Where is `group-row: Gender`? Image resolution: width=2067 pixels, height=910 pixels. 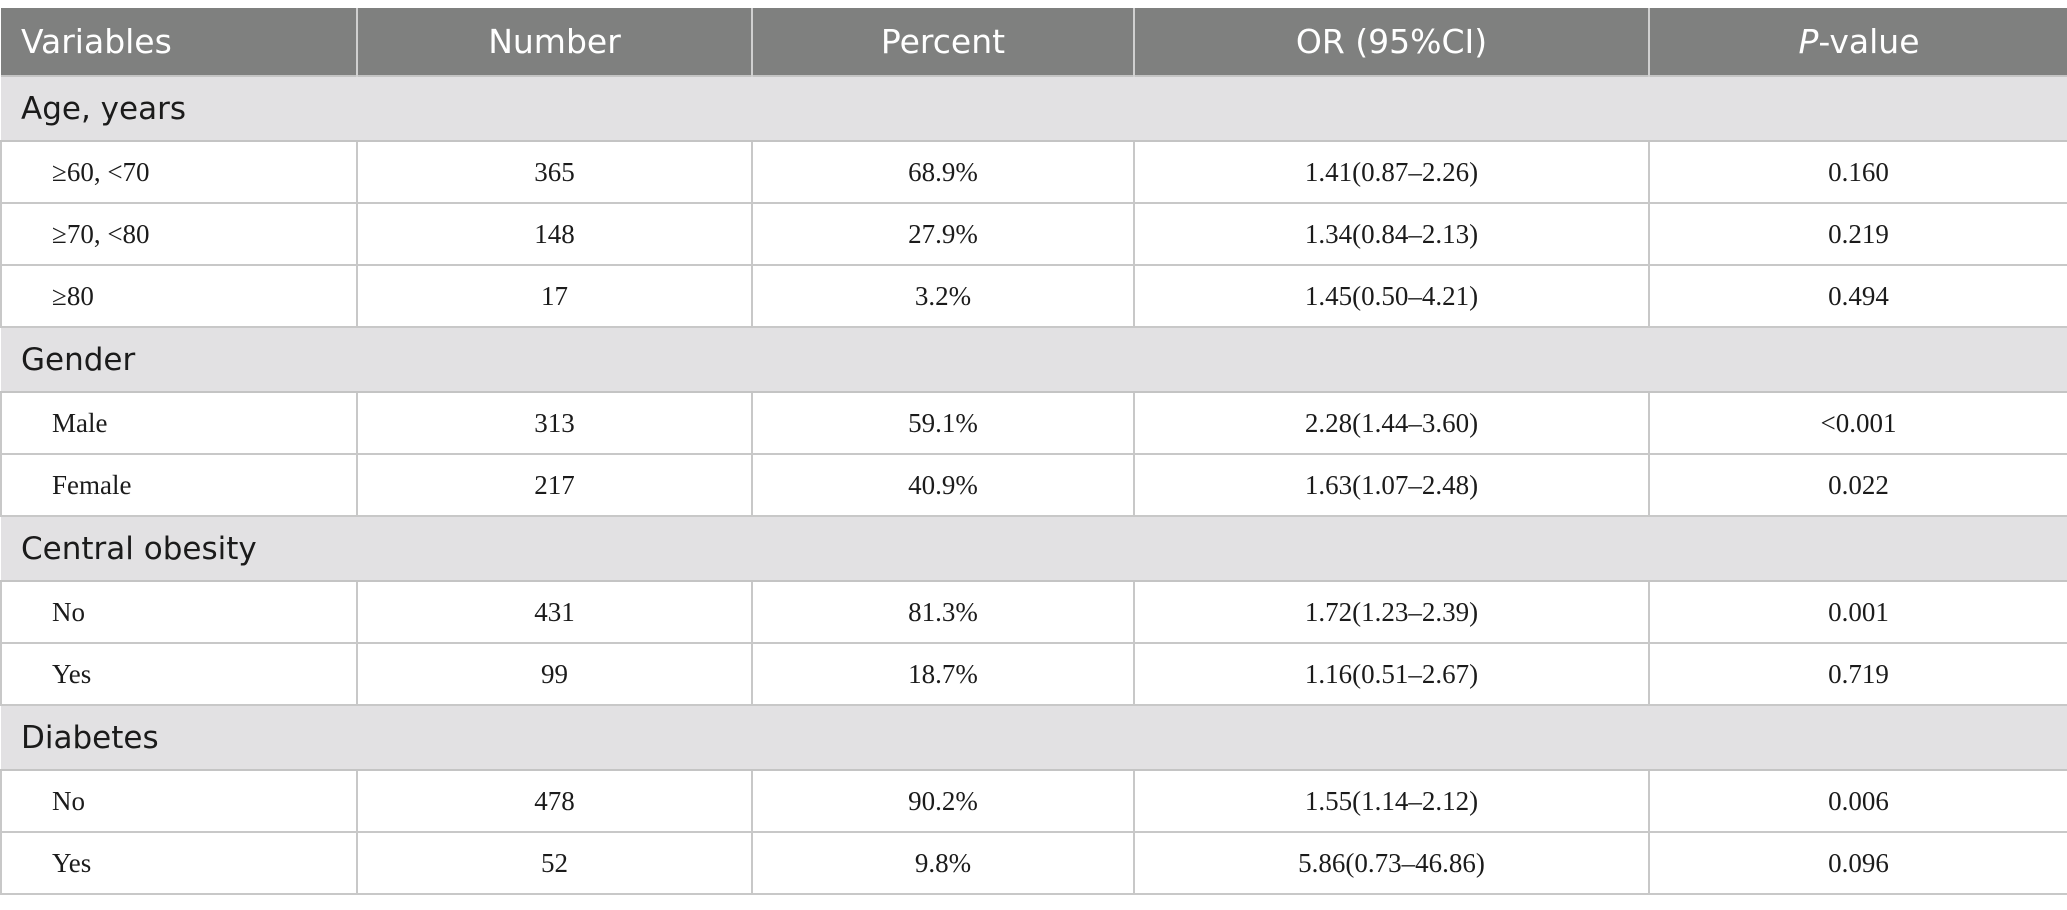 group-row: Gender is located at coordinates (1034, 359).